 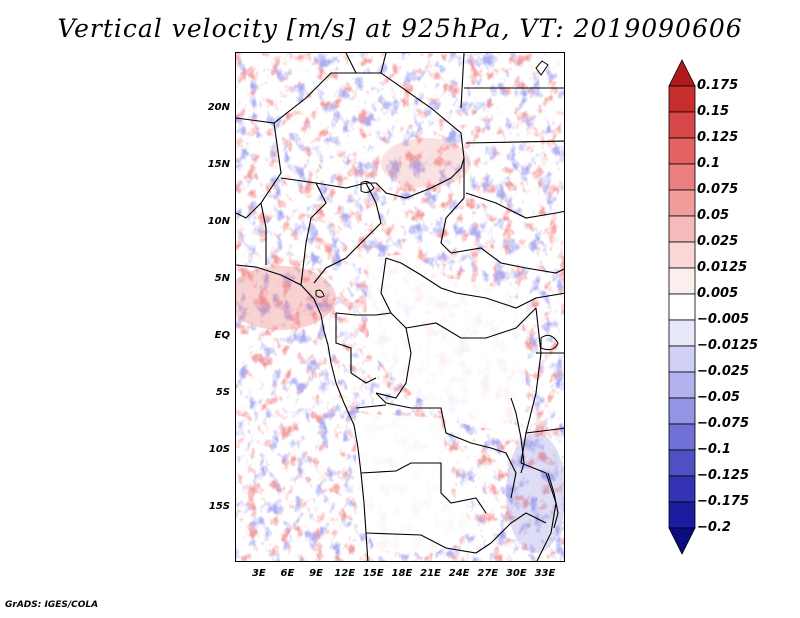 What do you see at coordinates (219, 507) in the screenshot?
I see `lat-tick-label: 15S` at bounding box center [219, 507].